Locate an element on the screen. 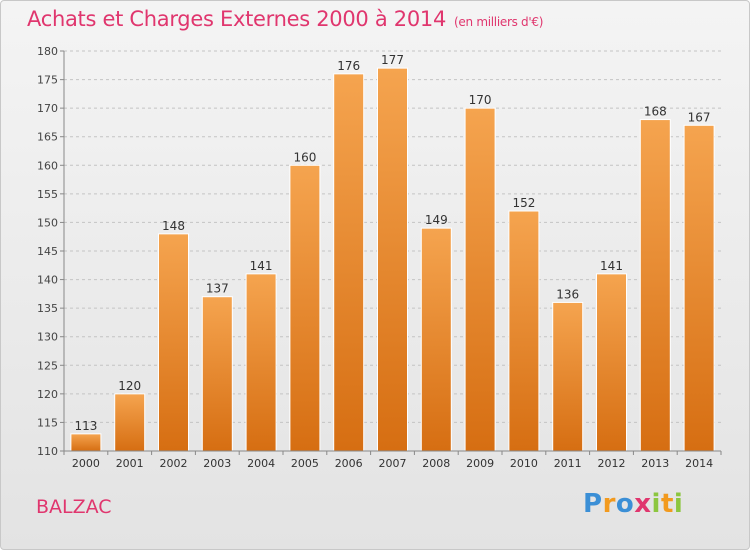  x-tick-label-2004: 2004 is located at coordinates (261, 463).